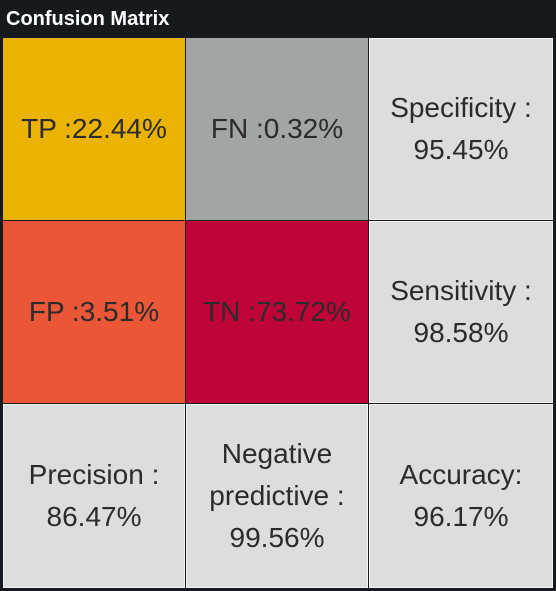 The width and height of the screenshot is (556, 591). Describe the element at coordinates (87, 19) in the screenshot. I see `panel-title: Confusion Matrix` at that location.